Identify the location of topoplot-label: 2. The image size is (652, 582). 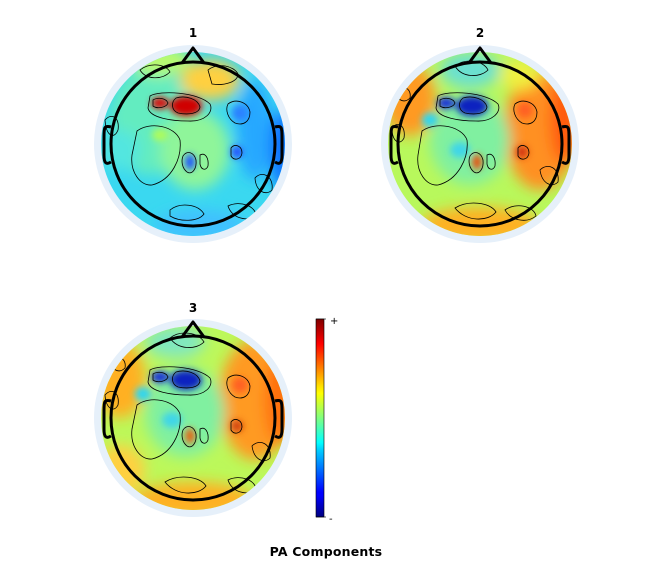
(480, 33).